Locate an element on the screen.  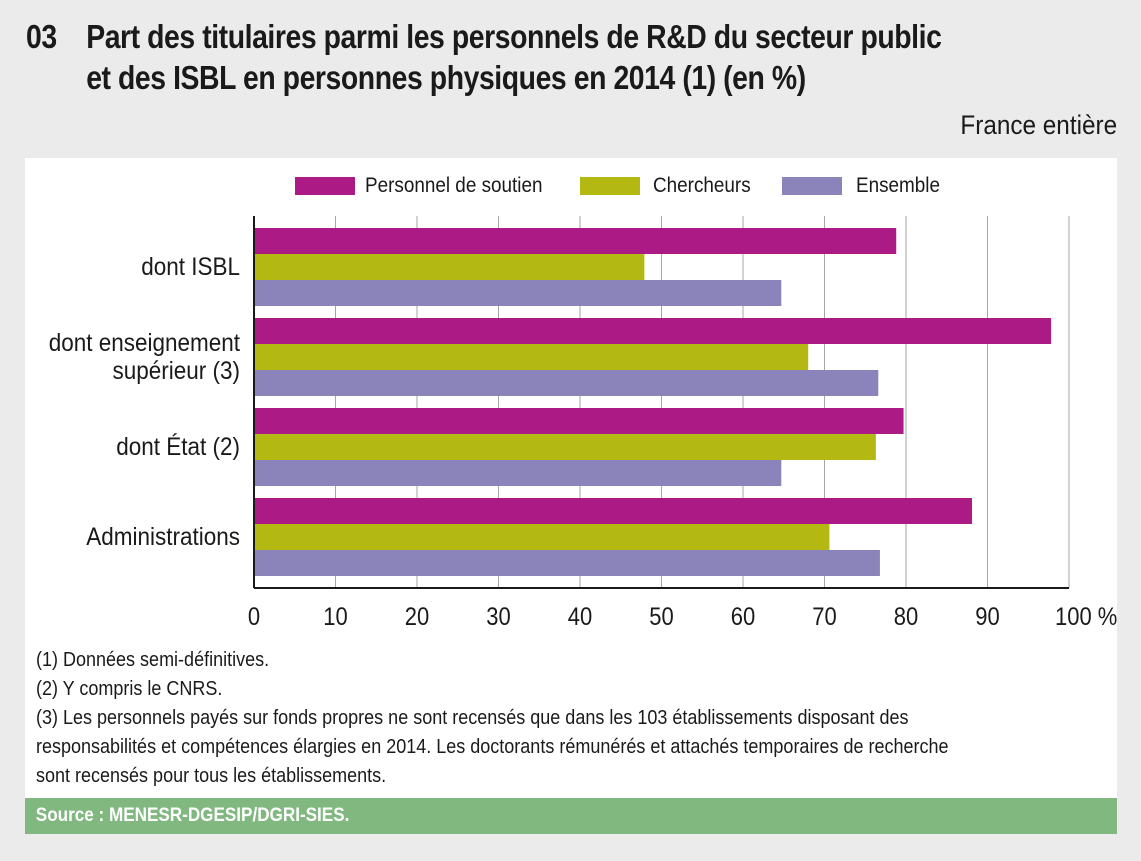
x-tick-label-30: 30 is located at coordinates (498, 617).